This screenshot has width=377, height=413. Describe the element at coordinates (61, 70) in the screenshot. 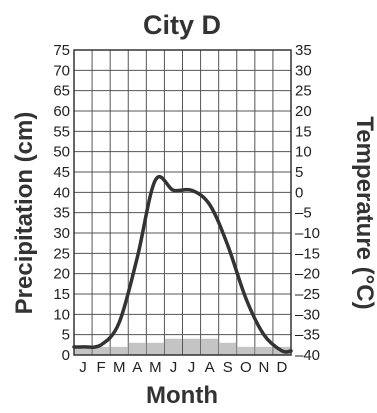

I see `left-tick-label: 70` at that location.